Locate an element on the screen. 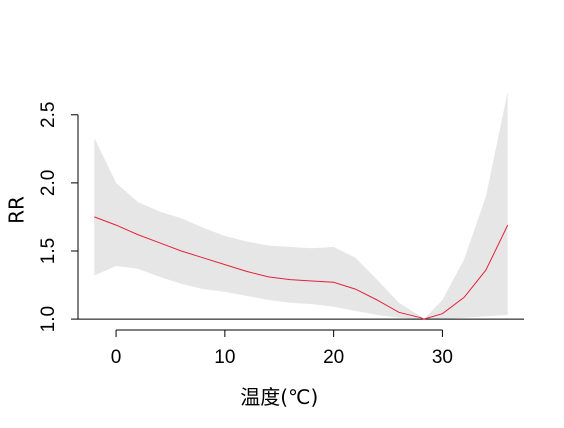  x-tick-label: 30 is located at coordinates (442, 357).